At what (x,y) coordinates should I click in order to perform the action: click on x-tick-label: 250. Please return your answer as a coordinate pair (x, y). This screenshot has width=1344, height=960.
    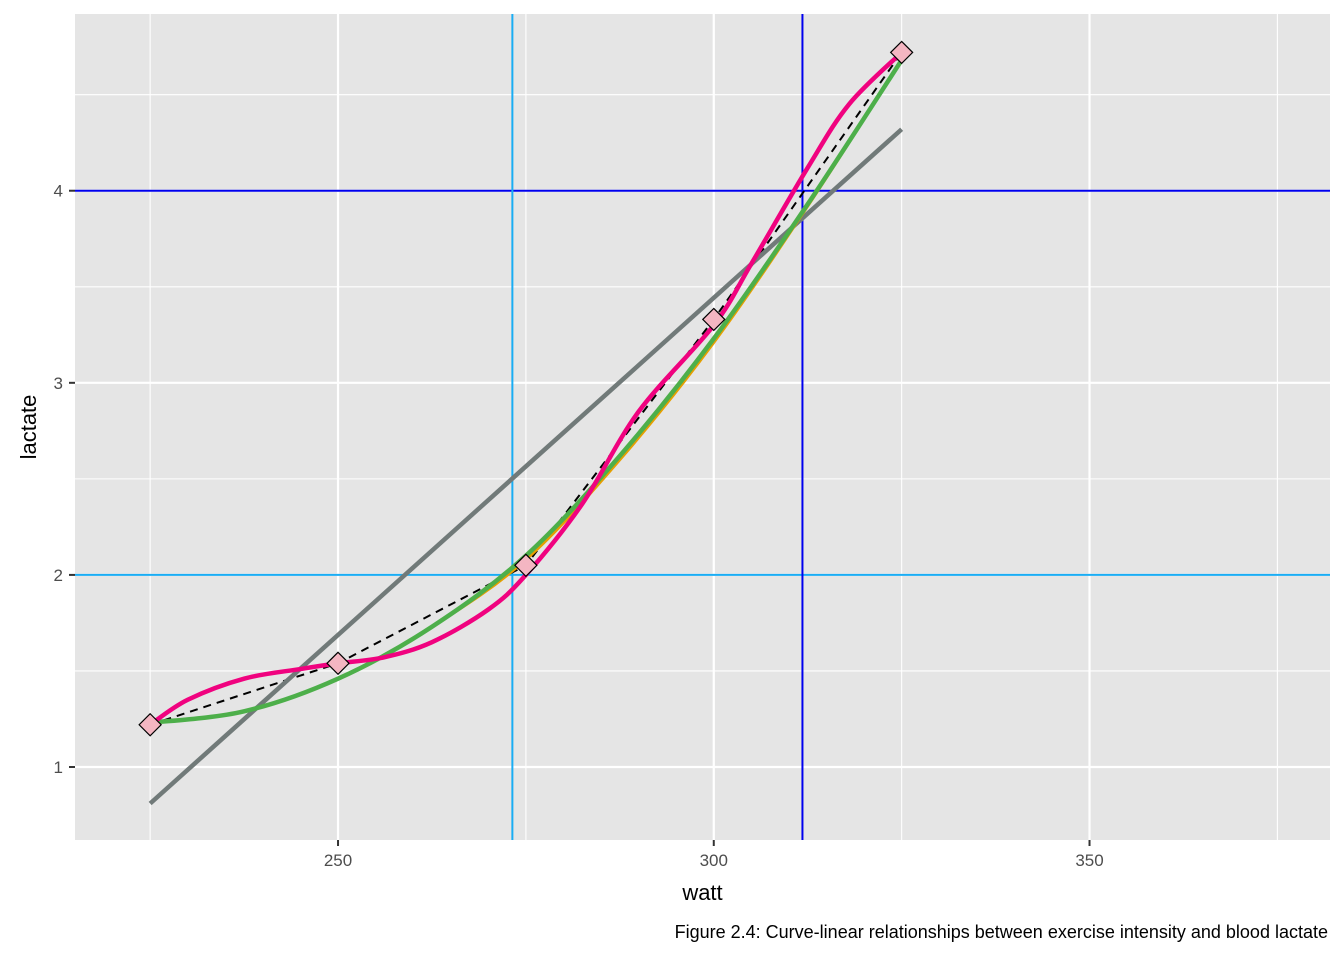
    Looking at the image, I should click on (338, 860).